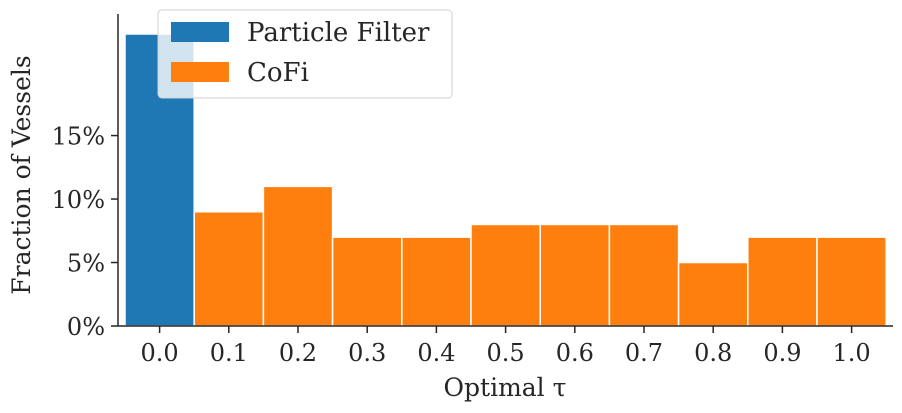 This screenshot has height=413, width=902. Describe the element at coordinates (644, 275) in the screenshot. I see `bar-0.7-cofi` at that location.